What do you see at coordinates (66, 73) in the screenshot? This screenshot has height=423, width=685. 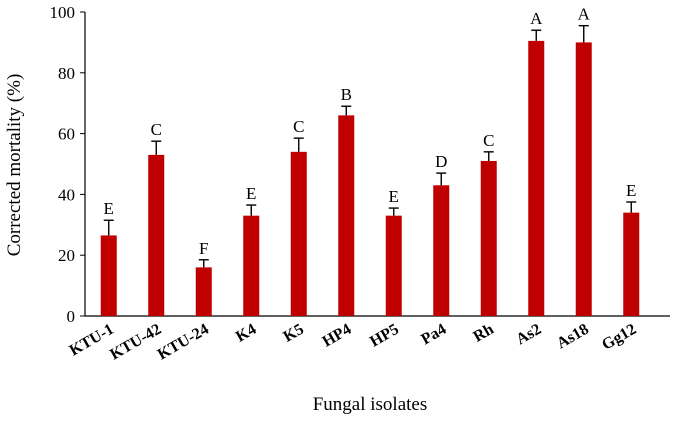 I see `y-tick-label: 80` at bounding box center [66, 73].